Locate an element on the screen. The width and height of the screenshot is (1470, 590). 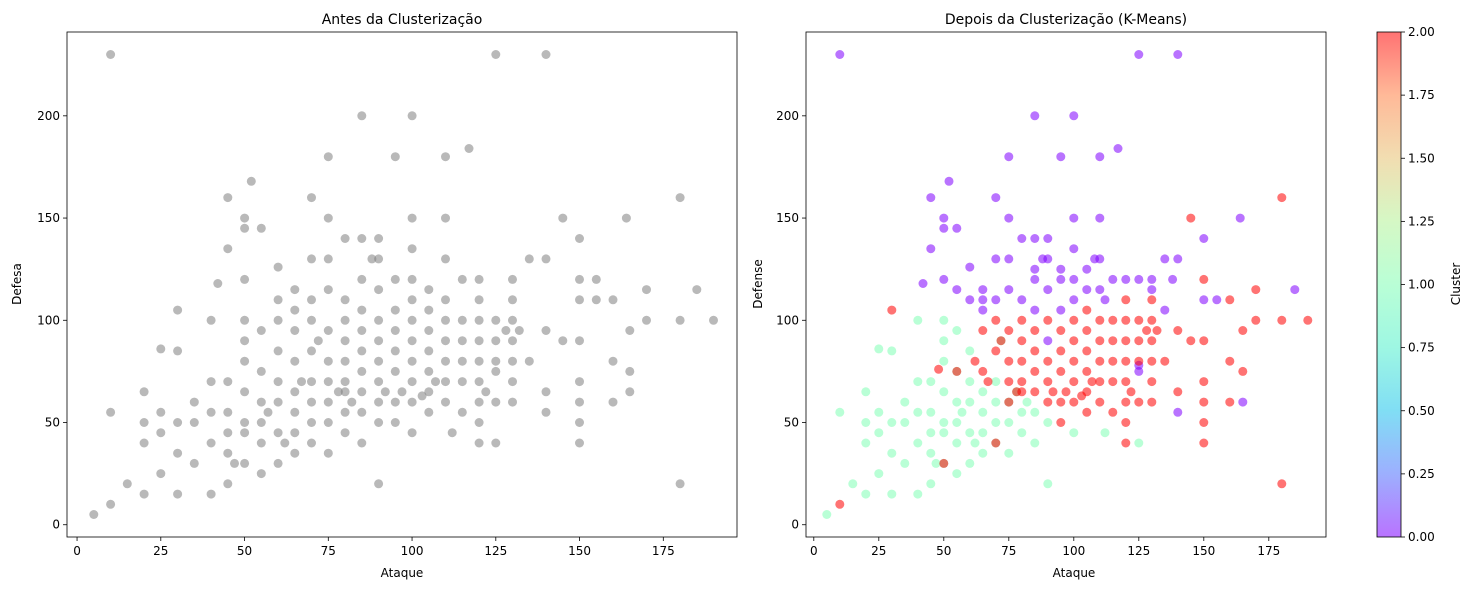
chart-title: Antes da Clusterização is located at coordinates (402, 20).